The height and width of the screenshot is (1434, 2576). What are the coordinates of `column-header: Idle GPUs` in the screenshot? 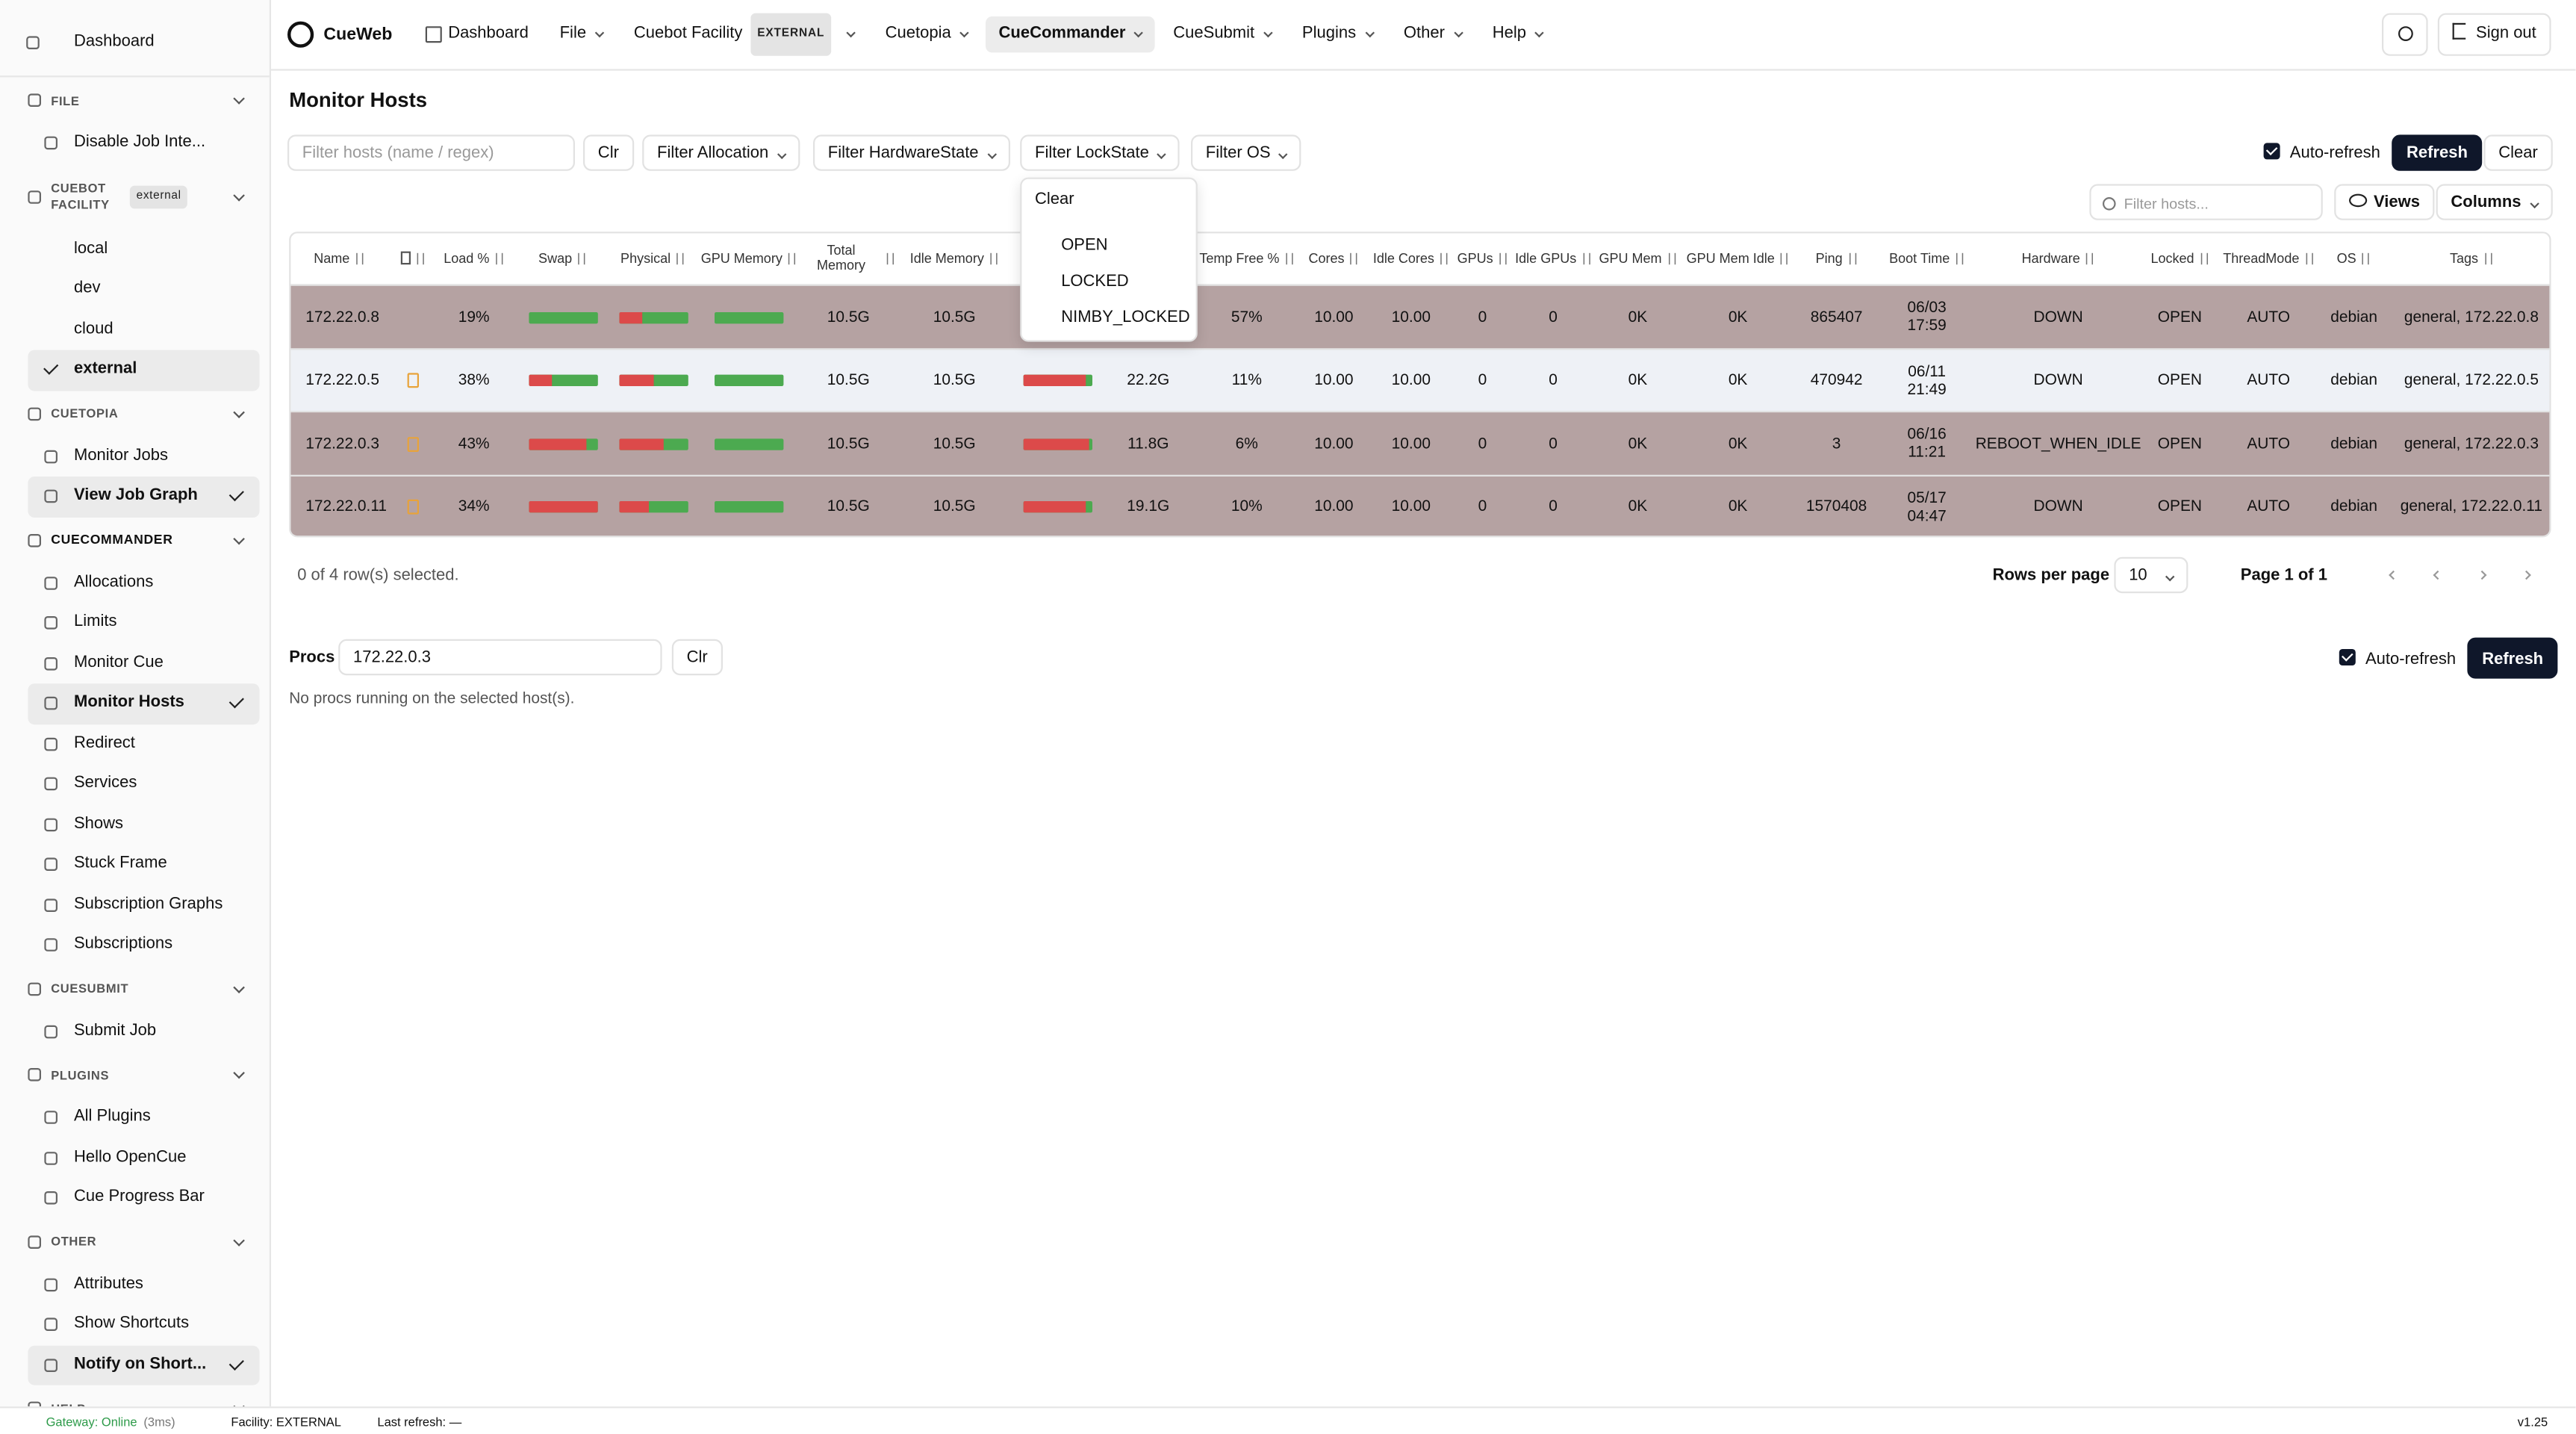 It's located at (1553, 257).